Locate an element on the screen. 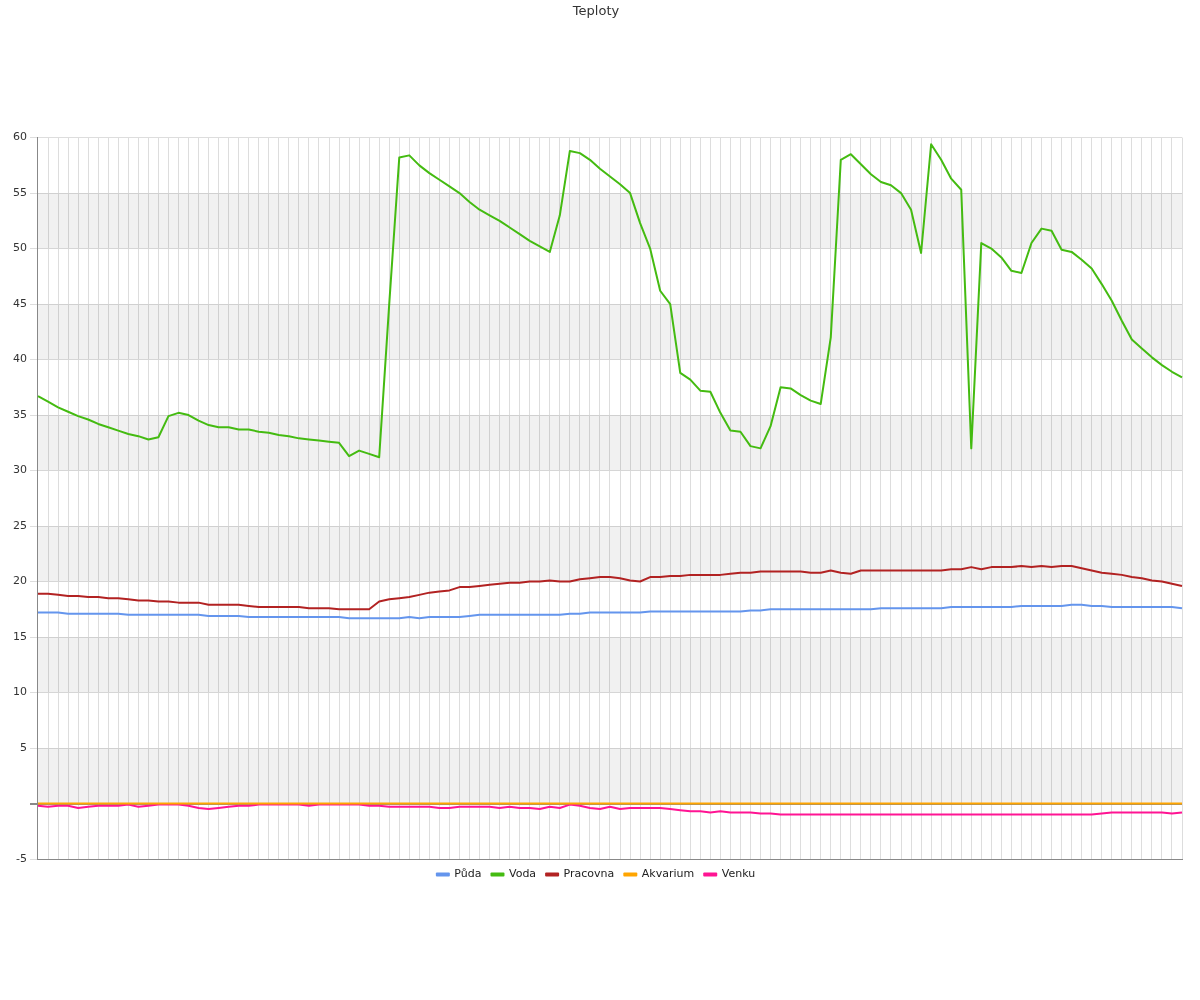 This screenshot has width=1200, height=1000. legend-label: Voda is located at coordinates (522, 874).